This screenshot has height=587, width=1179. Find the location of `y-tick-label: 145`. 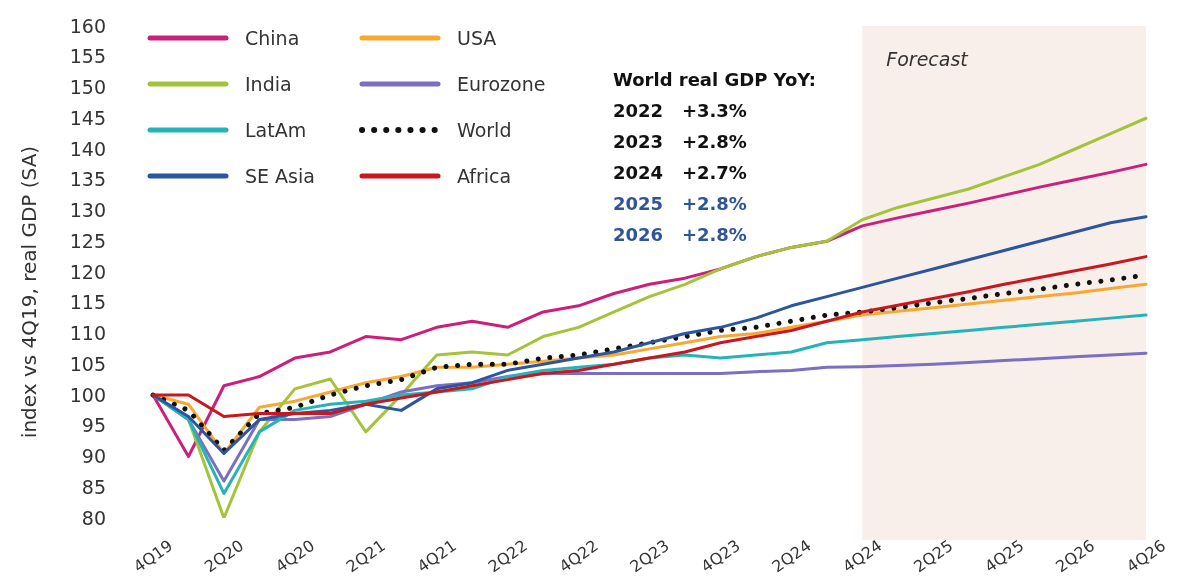

y-tick-label: 145 is located at coordinates (87, 117).